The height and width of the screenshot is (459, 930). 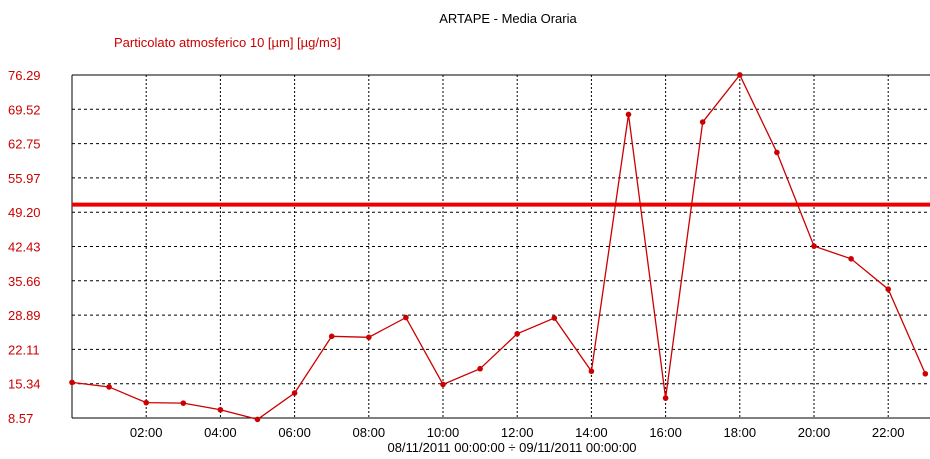 What do you see at coordinates (24, 75) in the screenshot?
I see `y-tick-label: 76.29` at bounding box center [24, 75].